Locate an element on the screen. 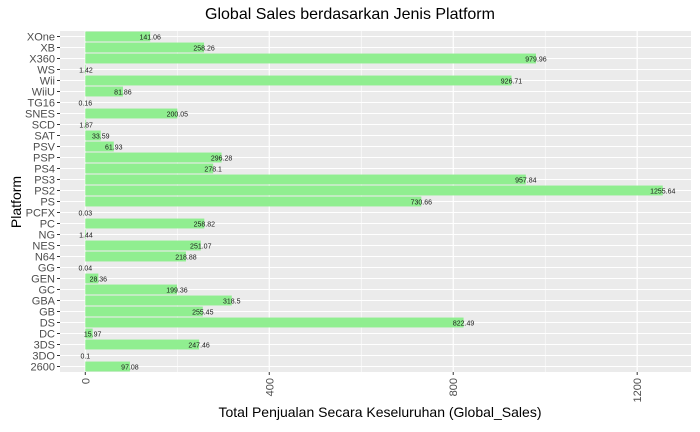  value-label-GEN: 28.36 is located at coordinates (99, 280).